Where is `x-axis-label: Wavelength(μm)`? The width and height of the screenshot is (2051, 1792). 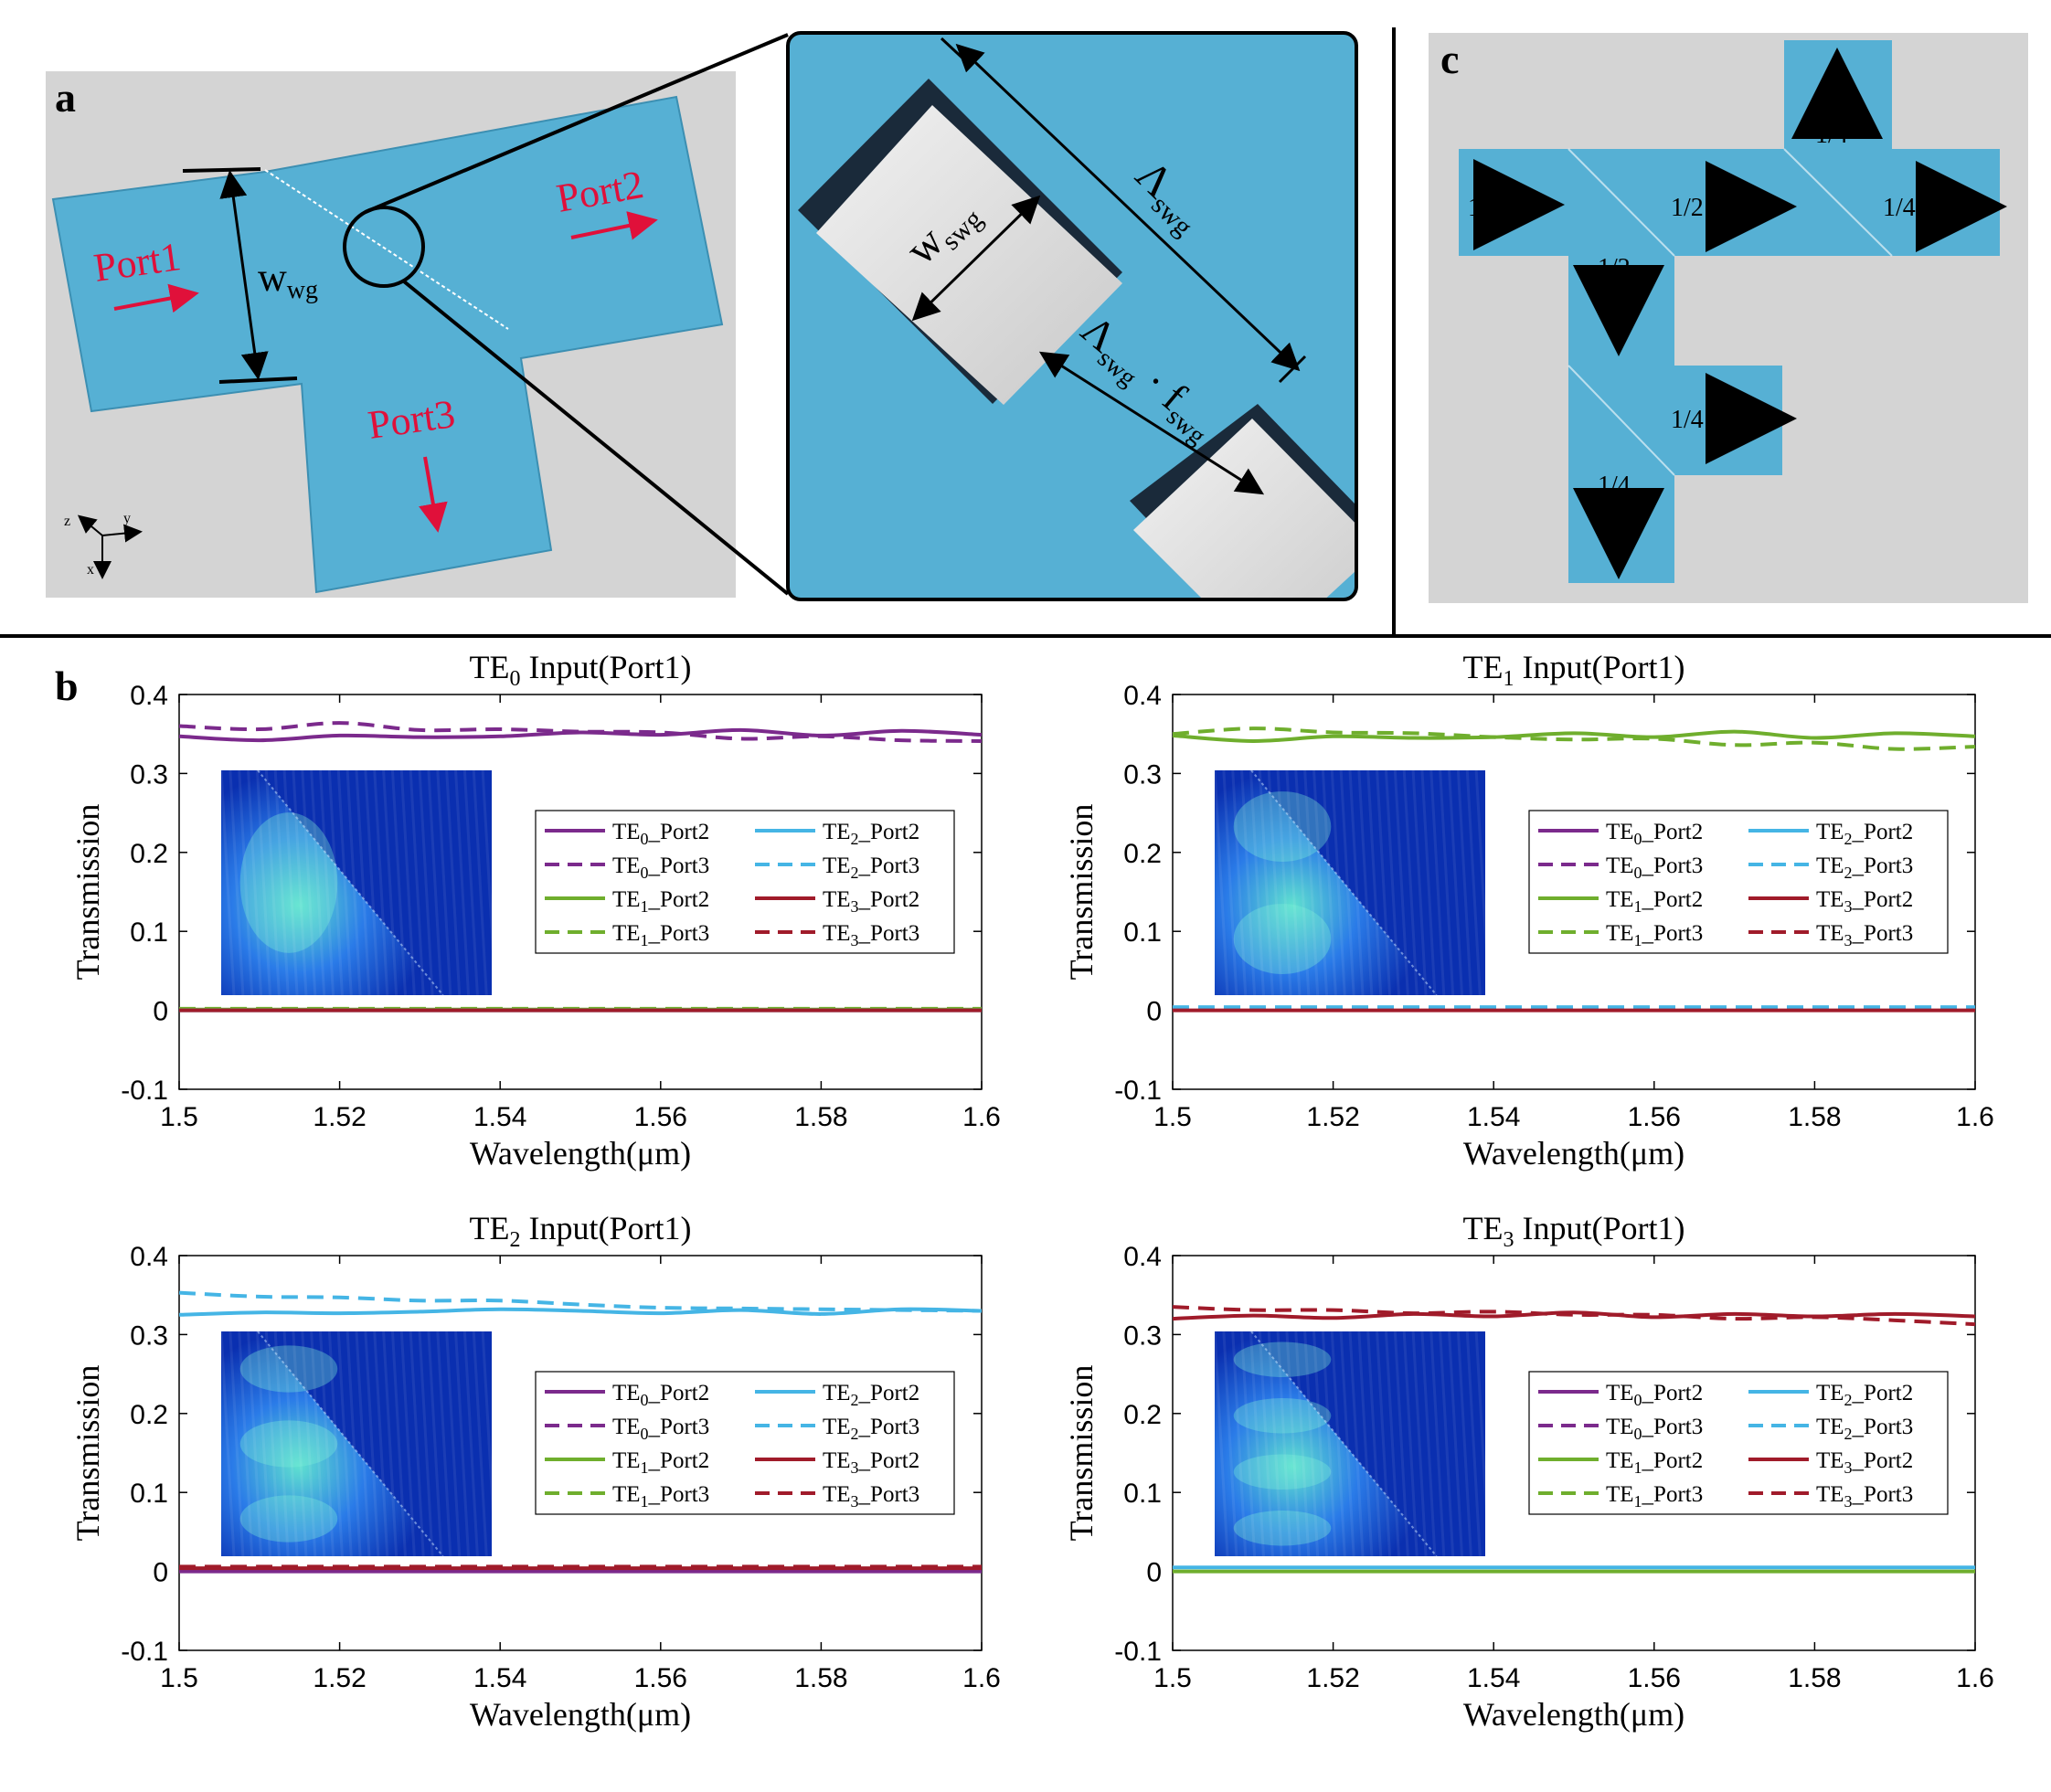
x-axis-label: Wavelength(μm) is located at coordinates (580, 1715).